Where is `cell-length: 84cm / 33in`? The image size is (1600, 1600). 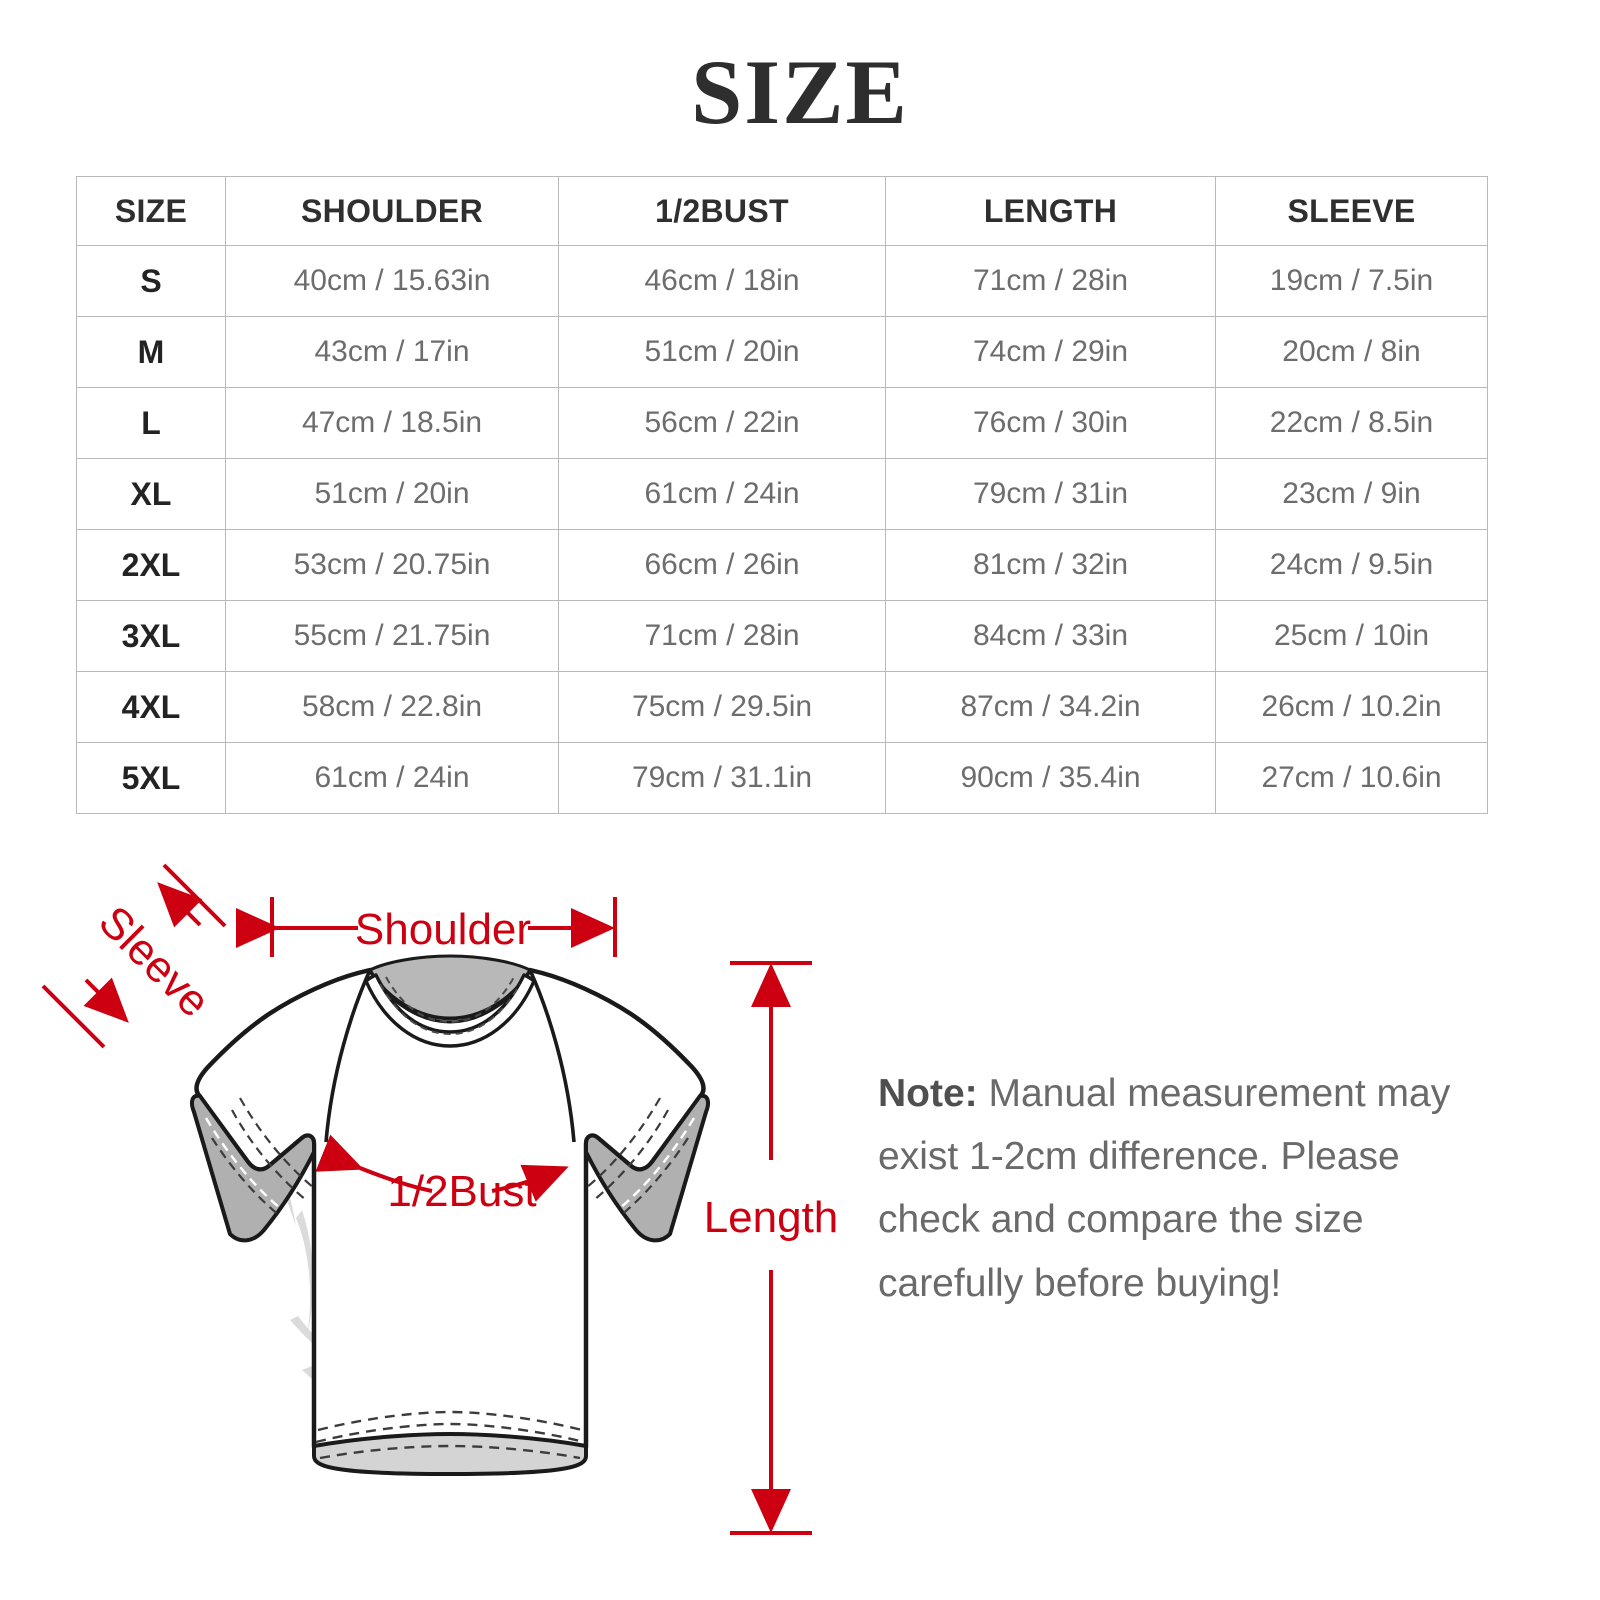 cell-length: 84cm / 33in is located at coordinates (1050, 636).